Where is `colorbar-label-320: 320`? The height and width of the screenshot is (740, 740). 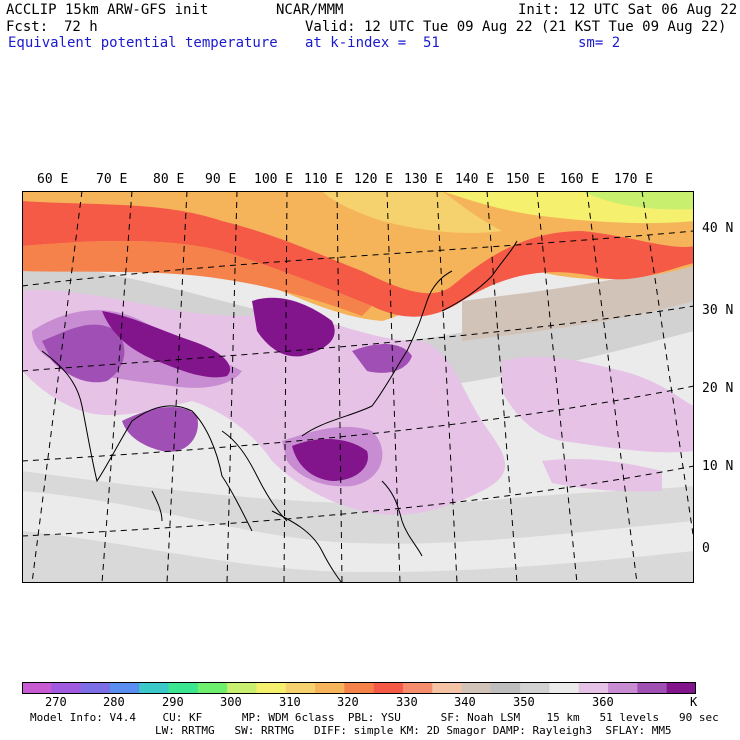
colorbar-label-320: 320 is located at coordinates (348, 702).